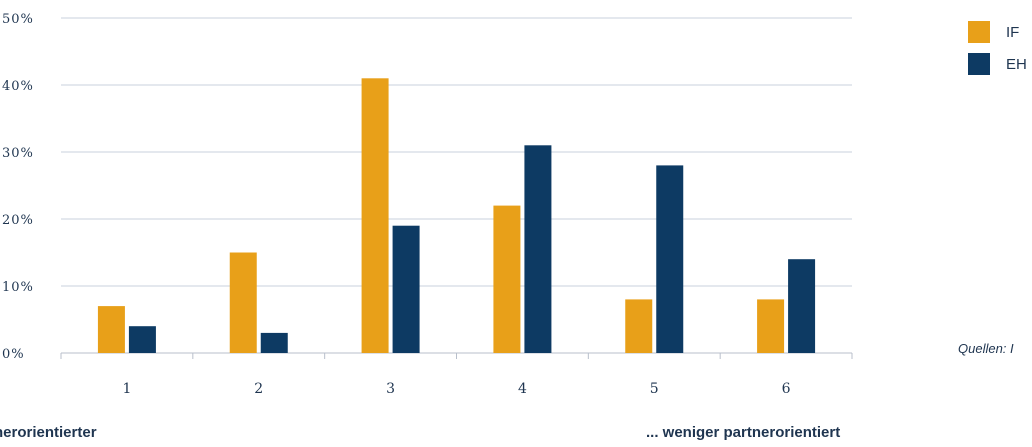 This screenshot has width=1032, height=447. Describe the element at coordinates (390, 389) in the screenshot. I see `x-category-label: 3` at that location.